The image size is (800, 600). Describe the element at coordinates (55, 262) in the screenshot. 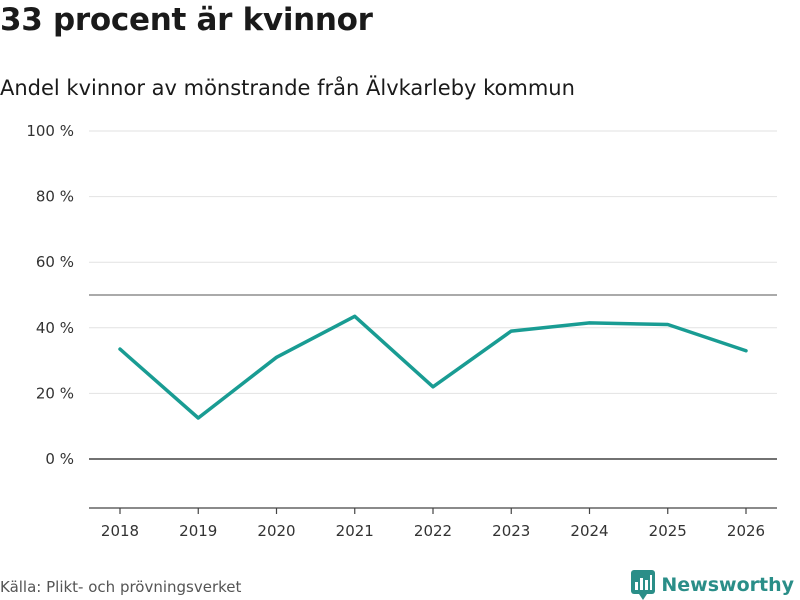

I see `y-tick-label: 60 %` at that location.